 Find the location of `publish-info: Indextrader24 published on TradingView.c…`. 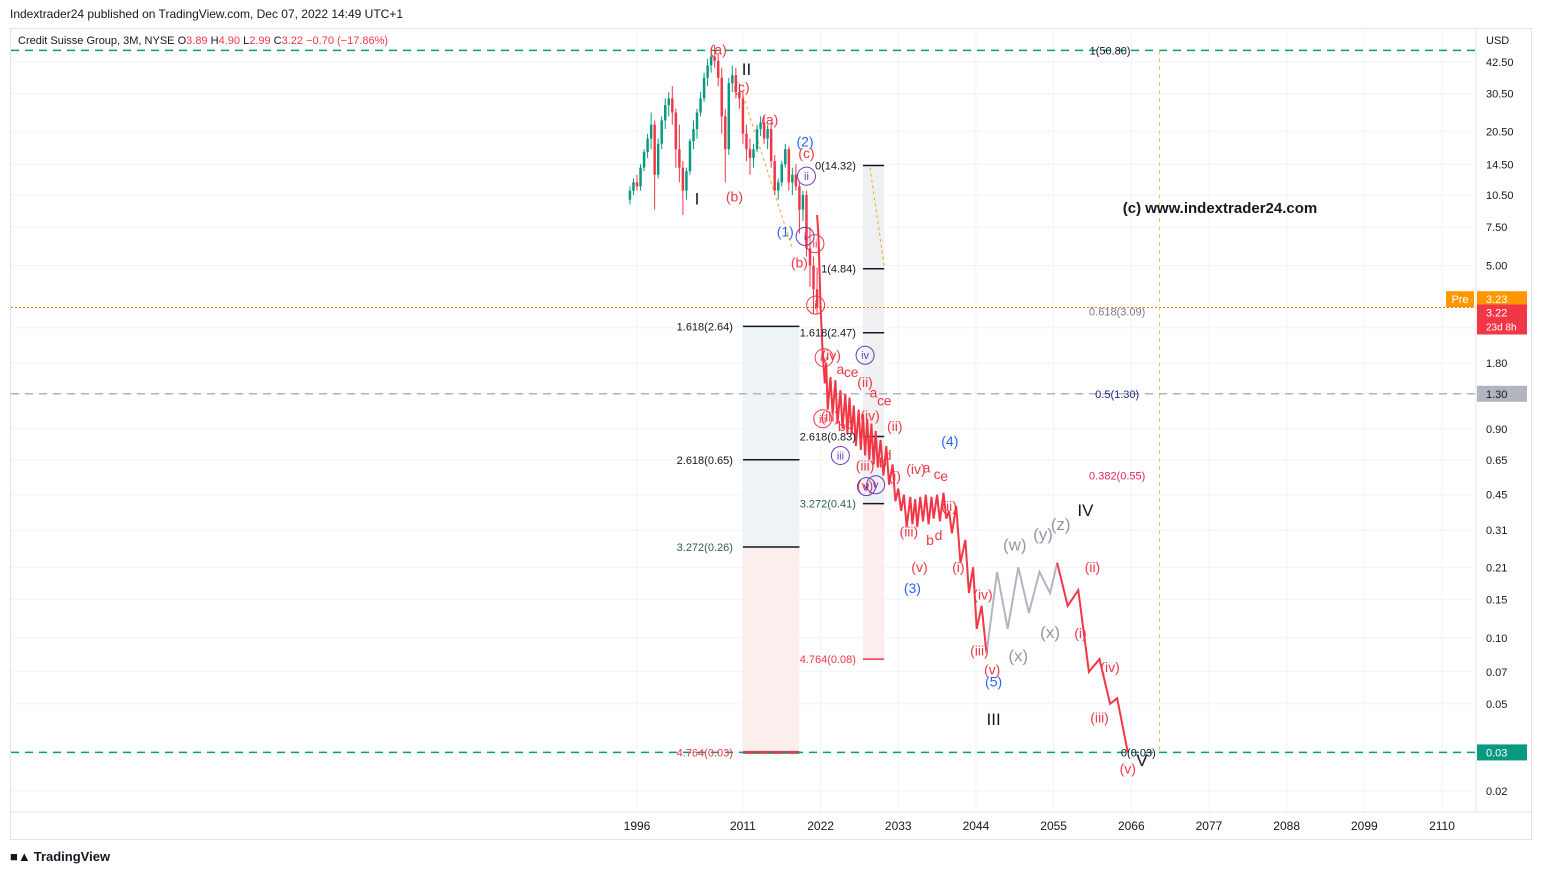

publish-info: Indextrader24 published on TradingView.c… is located at coordinates (207, 14).